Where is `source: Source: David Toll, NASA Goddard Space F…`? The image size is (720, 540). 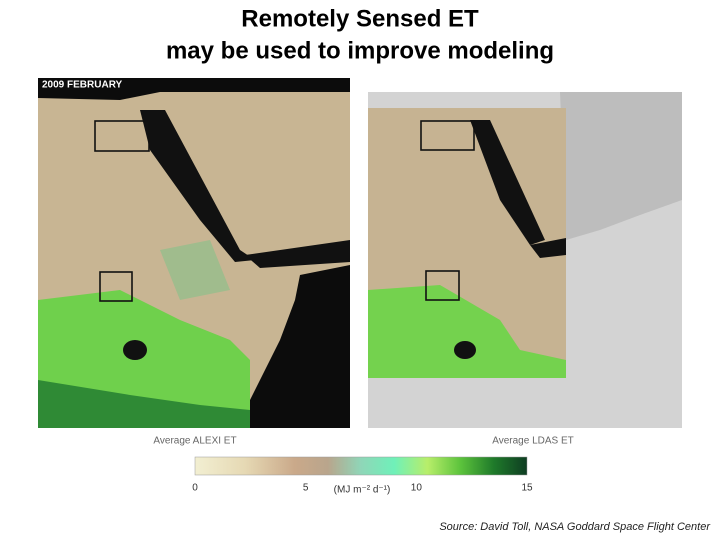
source: Source: David Toll, NASA Goddard Space F… is located at coordinates (575, 527).